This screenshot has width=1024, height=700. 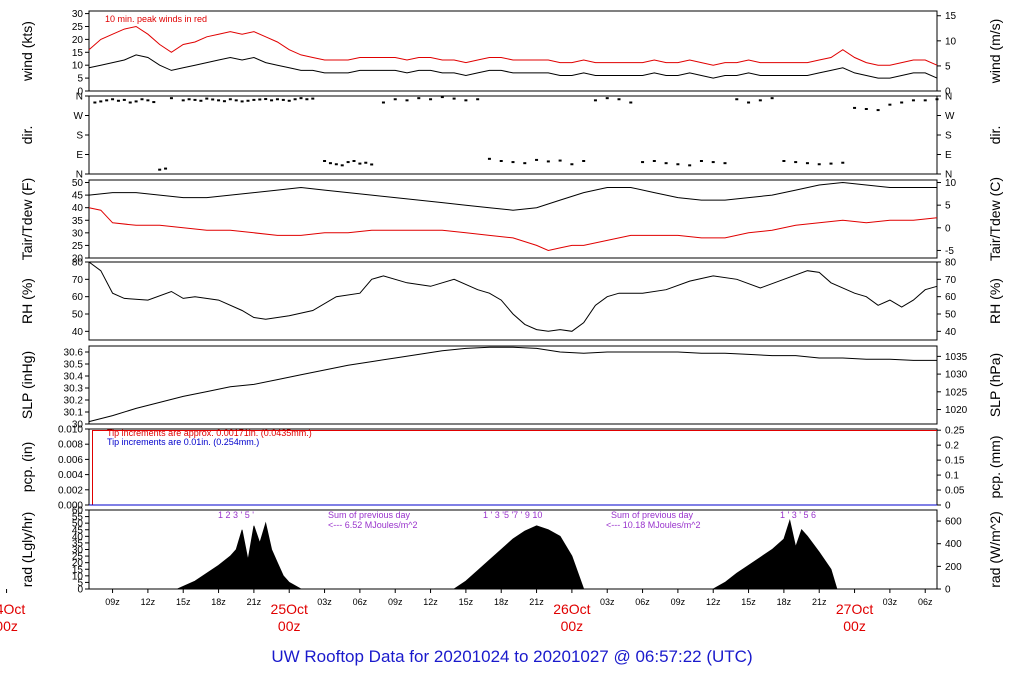 What do you see at coordinates (949, 251) in the screenshot?
I see `temp-ytick-right-label: -5` at bounding box center [949, 251].